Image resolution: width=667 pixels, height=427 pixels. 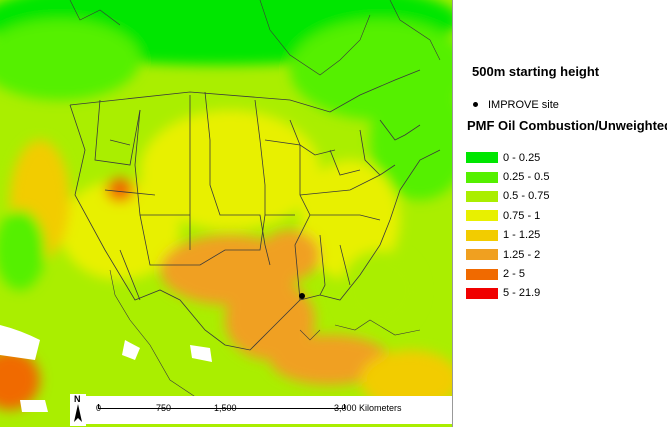 What do you see at coordinates (522, 157) in the screenshot?
I see `legend-class-label: 0 - 0.25` at bounding box center [522, 157].